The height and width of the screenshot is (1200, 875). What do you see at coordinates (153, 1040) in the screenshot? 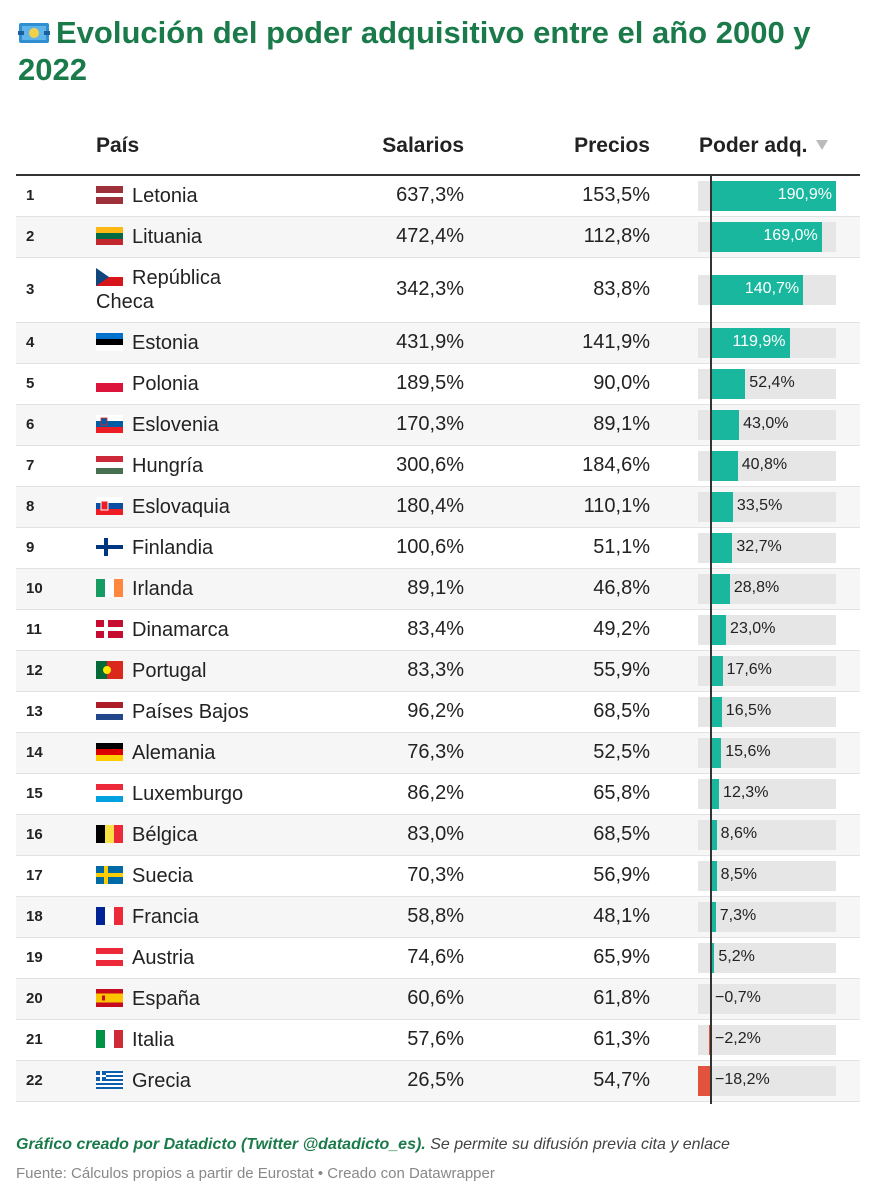
I see `country-name: Italia` at bounding box center [153, 1040].